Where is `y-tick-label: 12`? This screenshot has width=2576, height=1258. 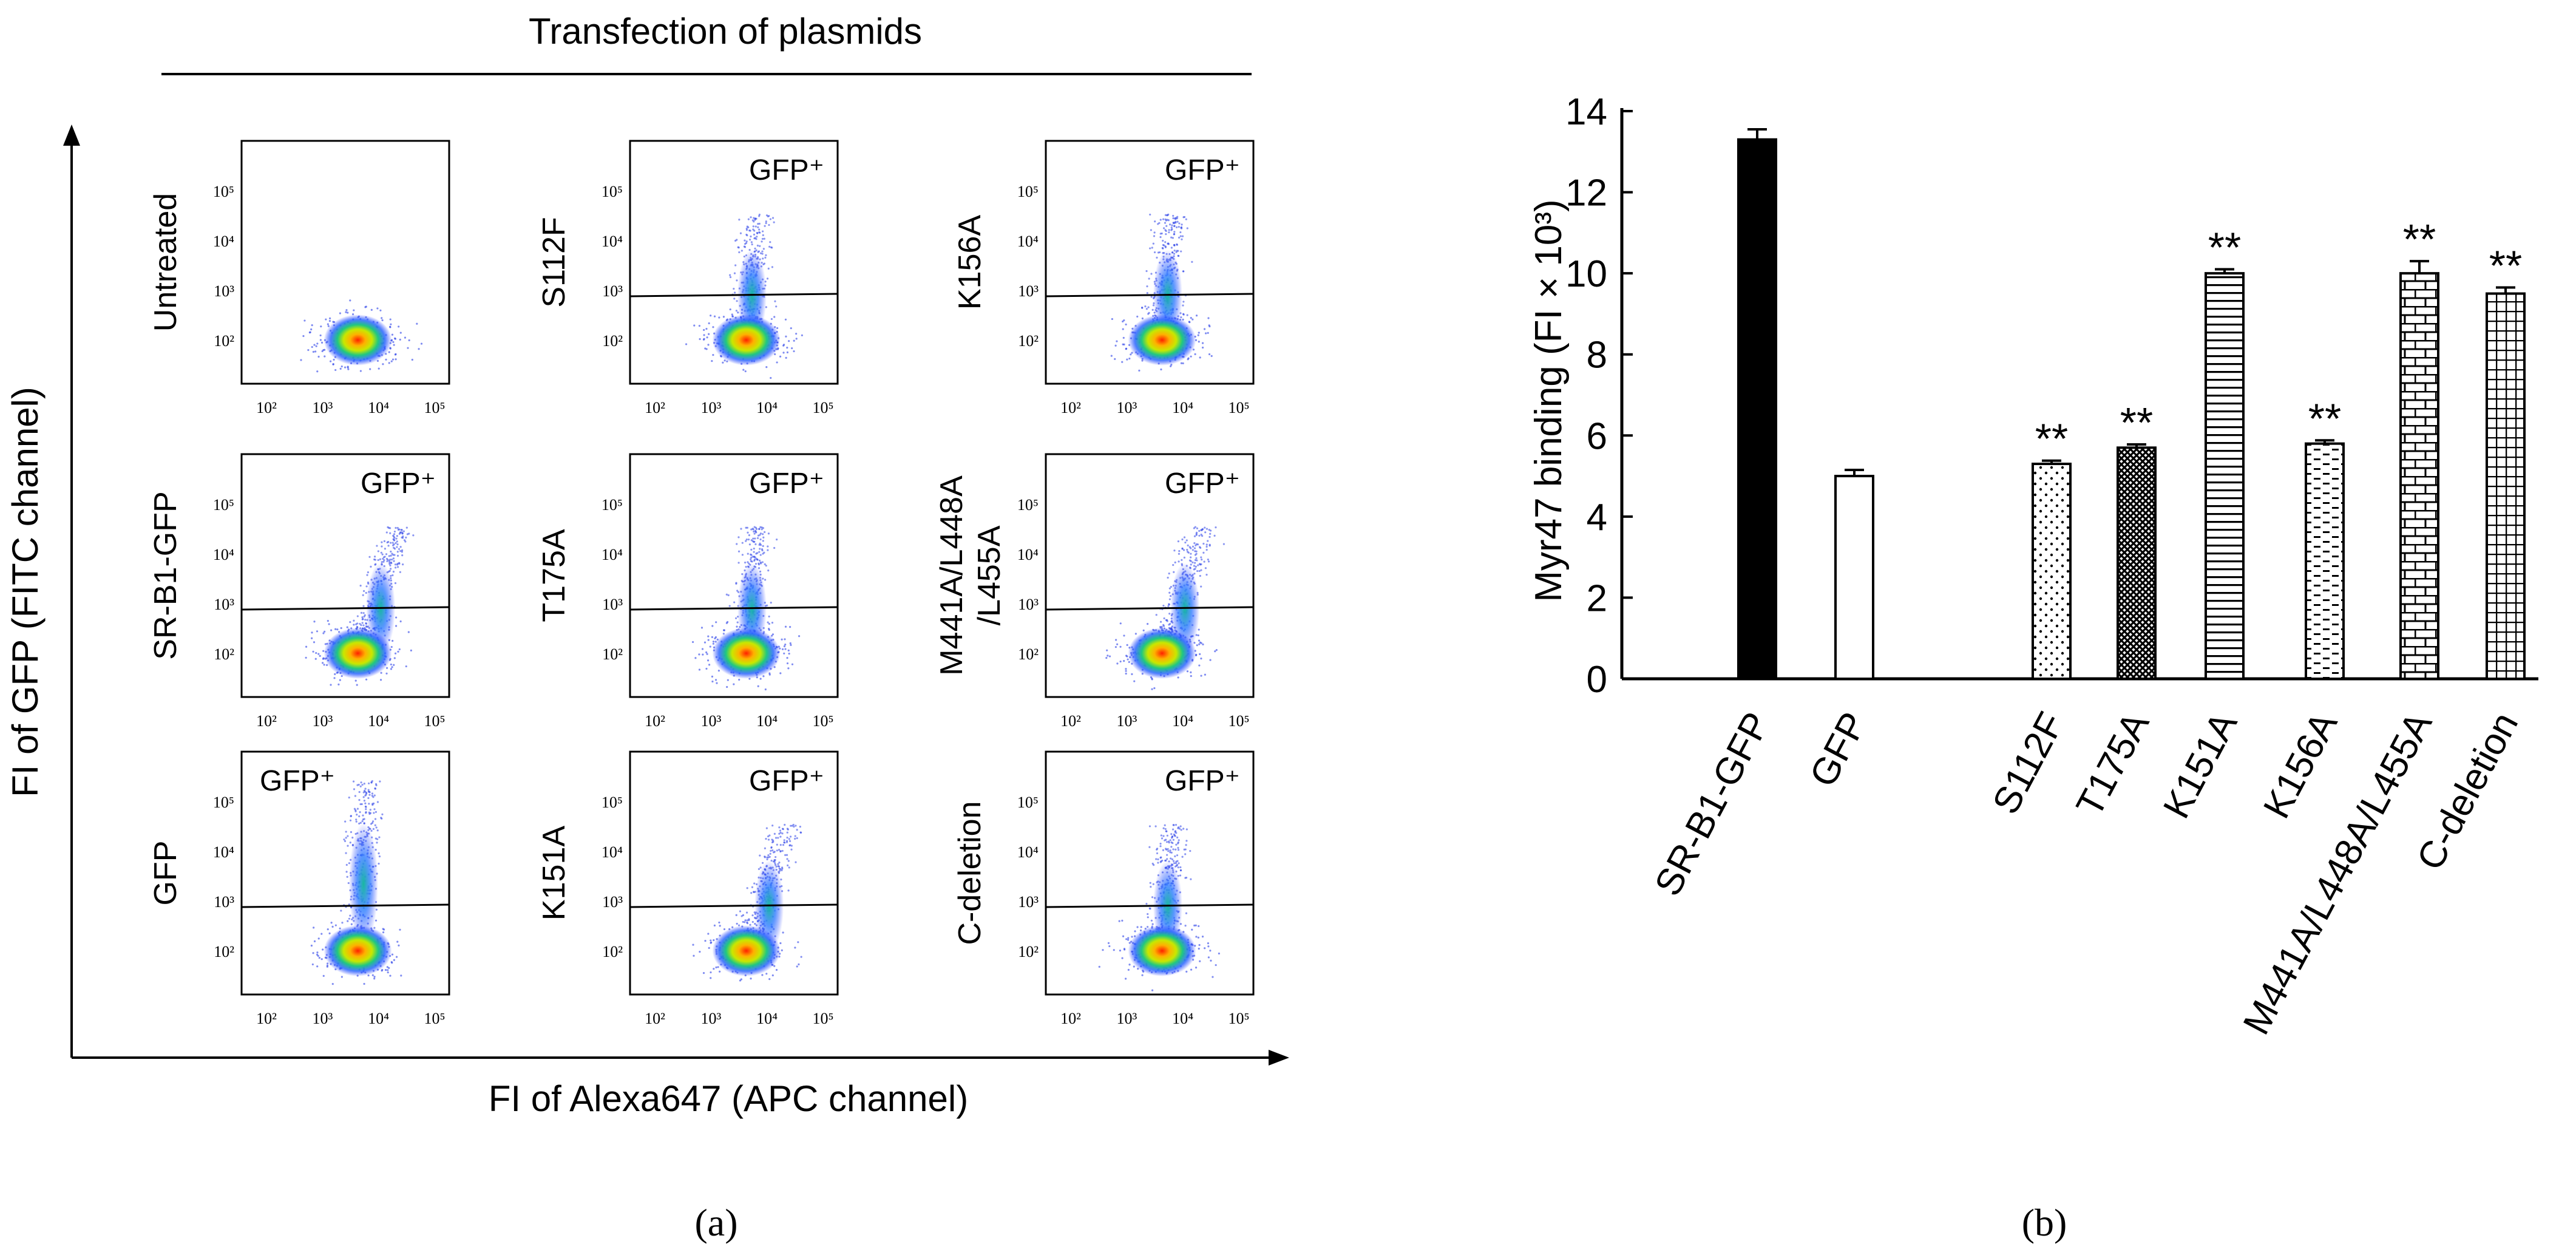 y-tick-label: 12 is located at coordinates (1586, 193).